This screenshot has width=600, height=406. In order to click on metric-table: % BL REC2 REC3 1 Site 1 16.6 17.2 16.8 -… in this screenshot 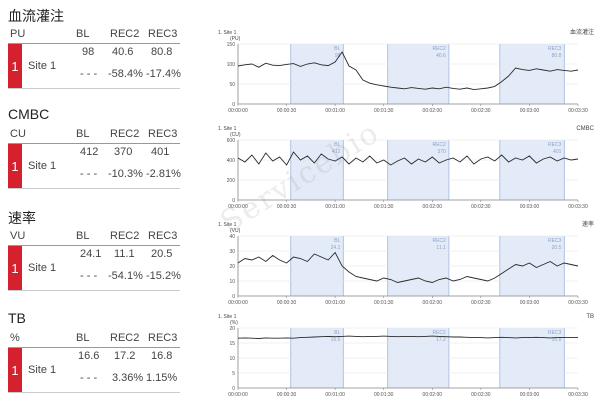, I will do `click(94, 362)`.